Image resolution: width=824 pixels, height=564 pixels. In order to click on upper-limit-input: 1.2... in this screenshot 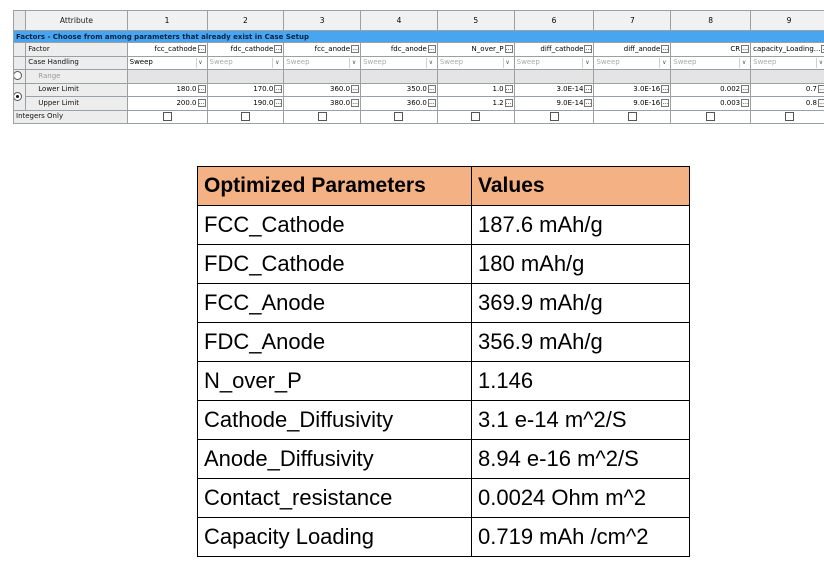, I will do `click(475, 103)`.